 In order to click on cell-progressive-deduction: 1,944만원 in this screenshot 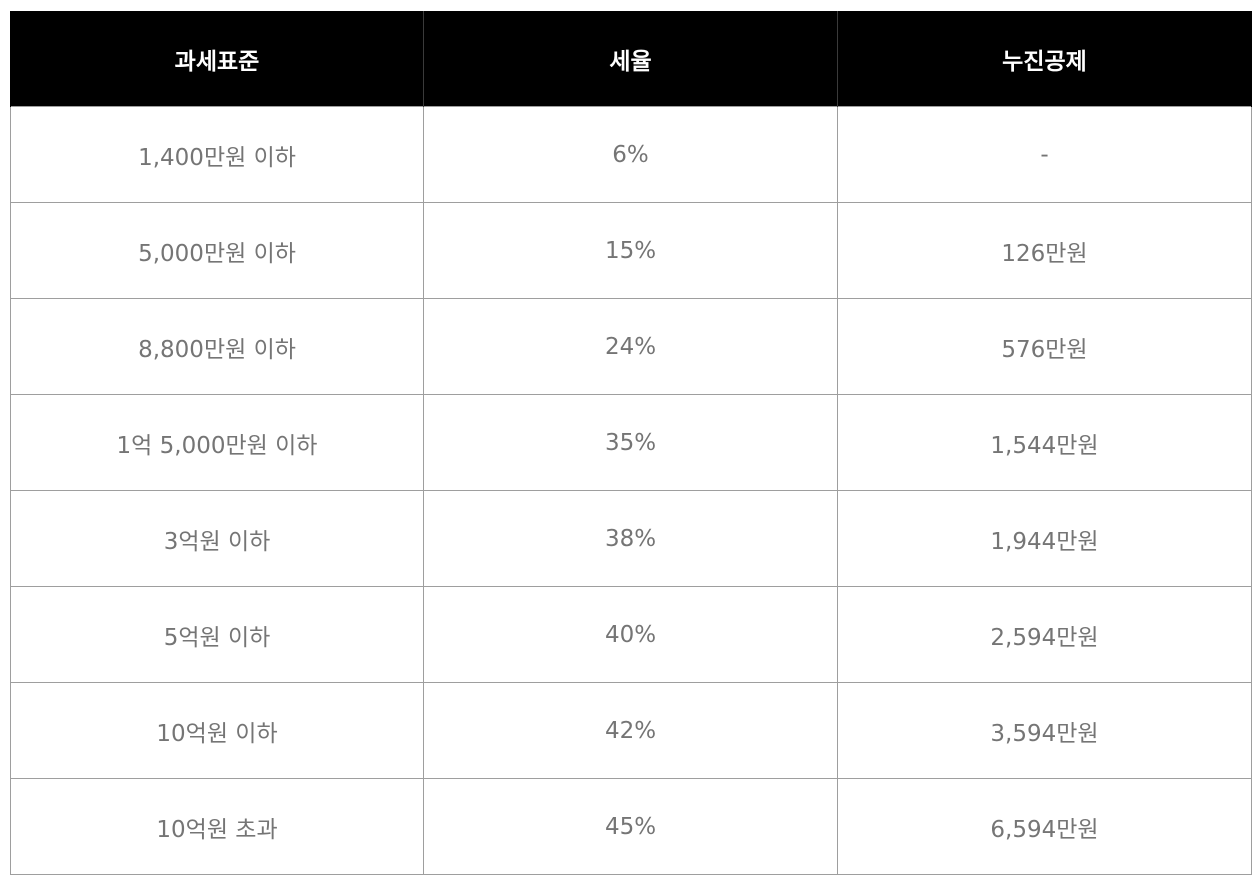, I will do `click(1044, 538)`.